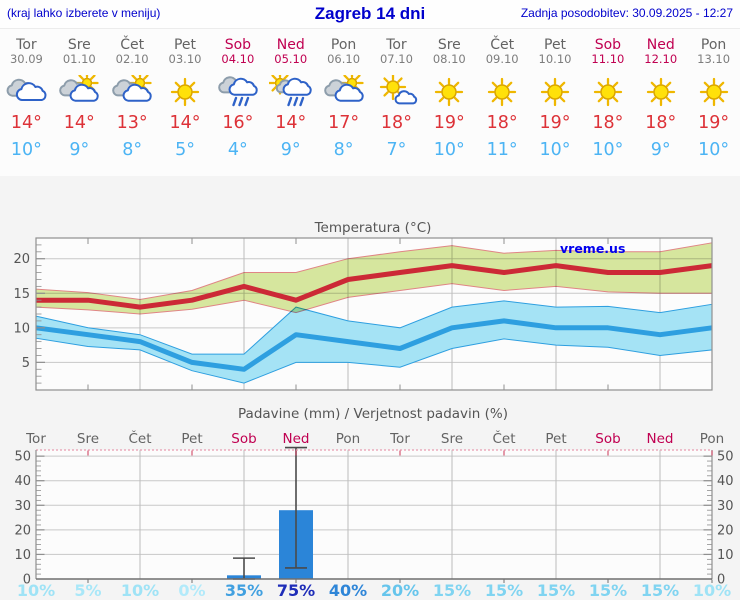  I want to click on rain-clouds-icon, so click(238, 91).